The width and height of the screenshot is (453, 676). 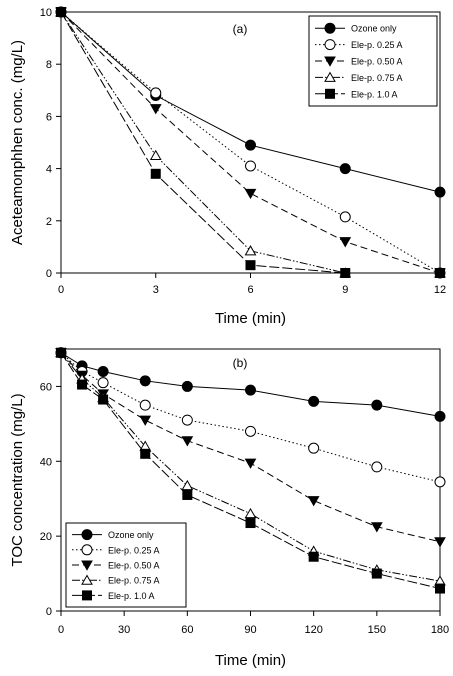 I want to click on y-tick-label: 20, so click(x=46, y=537).